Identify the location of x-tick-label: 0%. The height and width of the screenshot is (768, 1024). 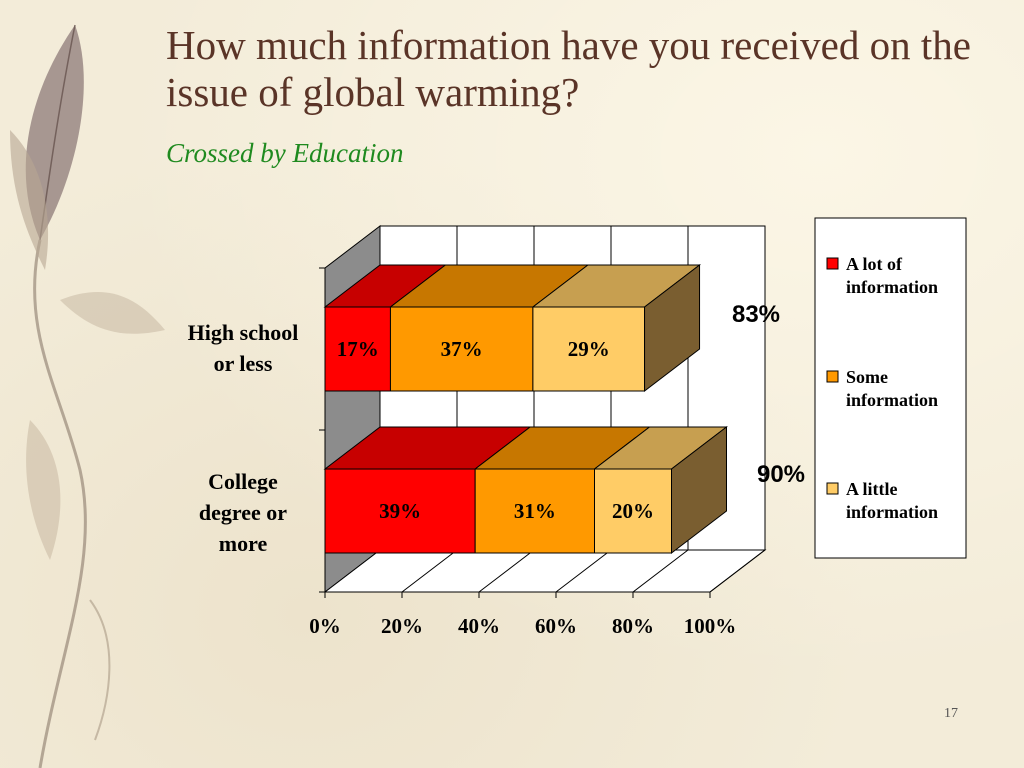
(325, 626).